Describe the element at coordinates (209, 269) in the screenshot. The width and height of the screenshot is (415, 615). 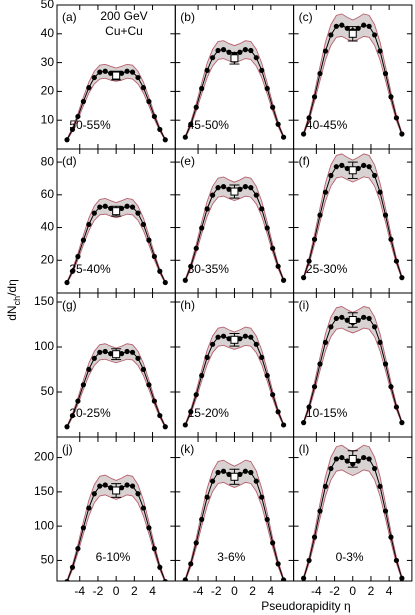
I see `centrality-label: 30-35%` at that location.